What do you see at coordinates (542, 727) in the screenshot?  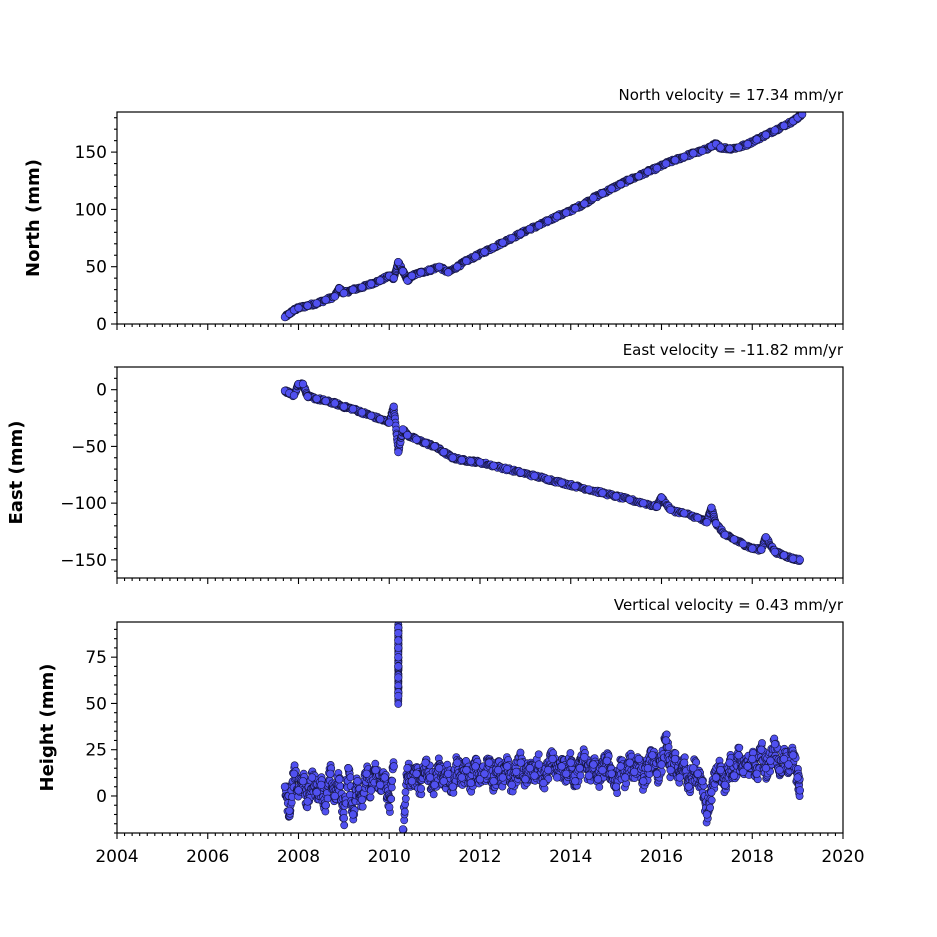 I see `height-points` at bounding box center [542, 727].